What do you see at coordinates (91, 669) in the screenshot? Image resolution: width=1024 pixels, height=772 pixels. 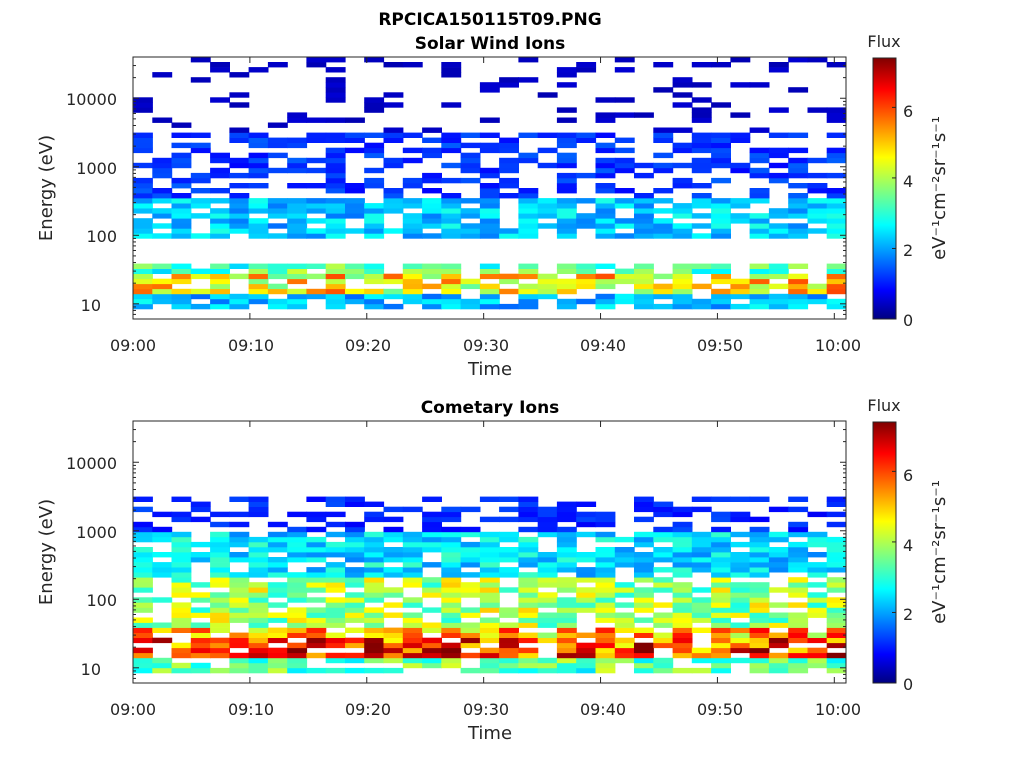 I see `ytick-label: 10` at bounding box center [91, 669].